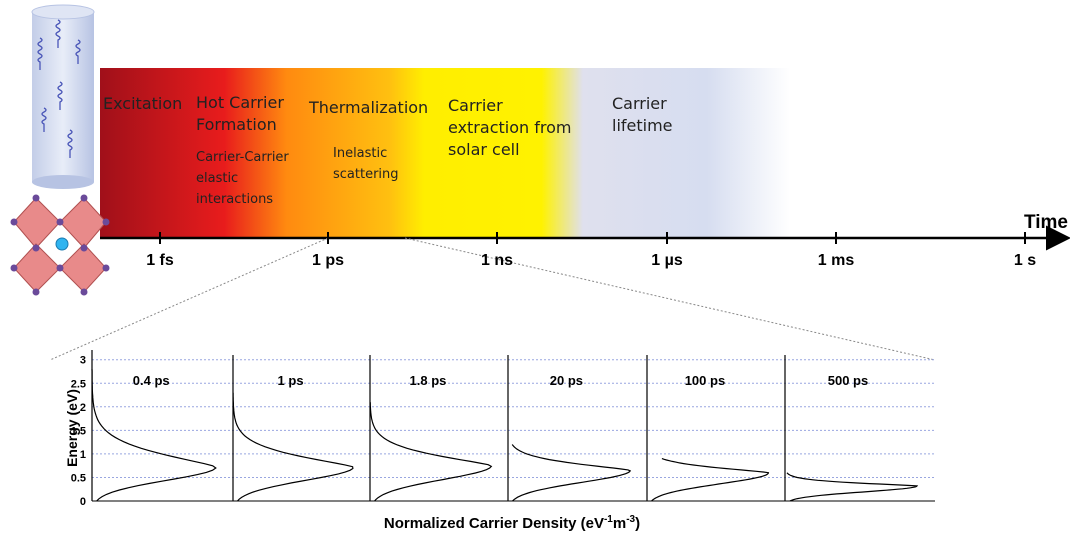 The width and height of the screenshot is (1070, 535). Describe the element at coordinates (1046, 222) in the screenshot. I see `time-label: Time` at that location.